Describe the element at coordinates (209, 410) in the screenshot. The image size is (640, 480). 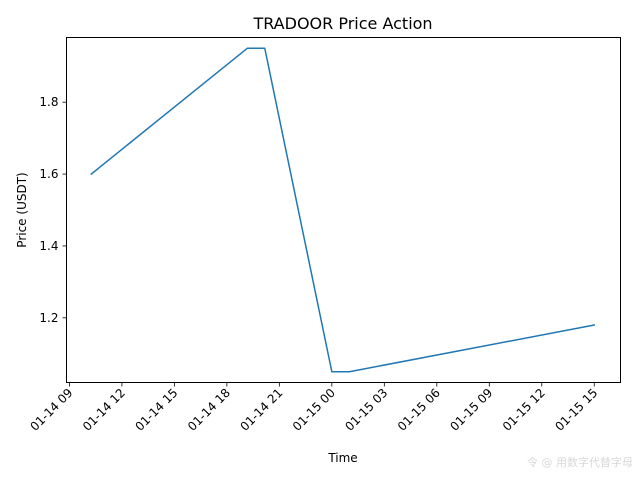
I see `x-tick-label: 01-14 18` at that location.